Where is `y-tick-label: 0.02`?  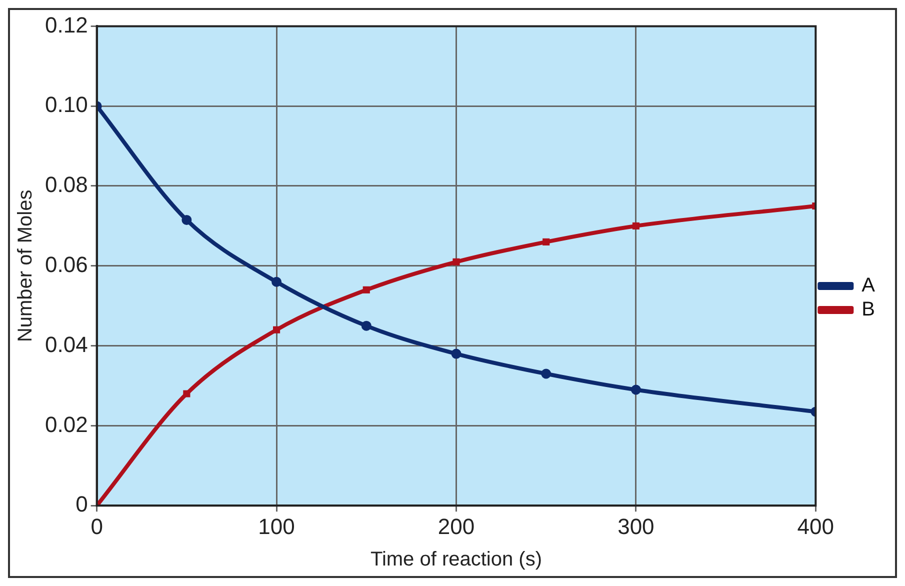
y-tick-label: 0.02 is located at coordinates (66, 424).